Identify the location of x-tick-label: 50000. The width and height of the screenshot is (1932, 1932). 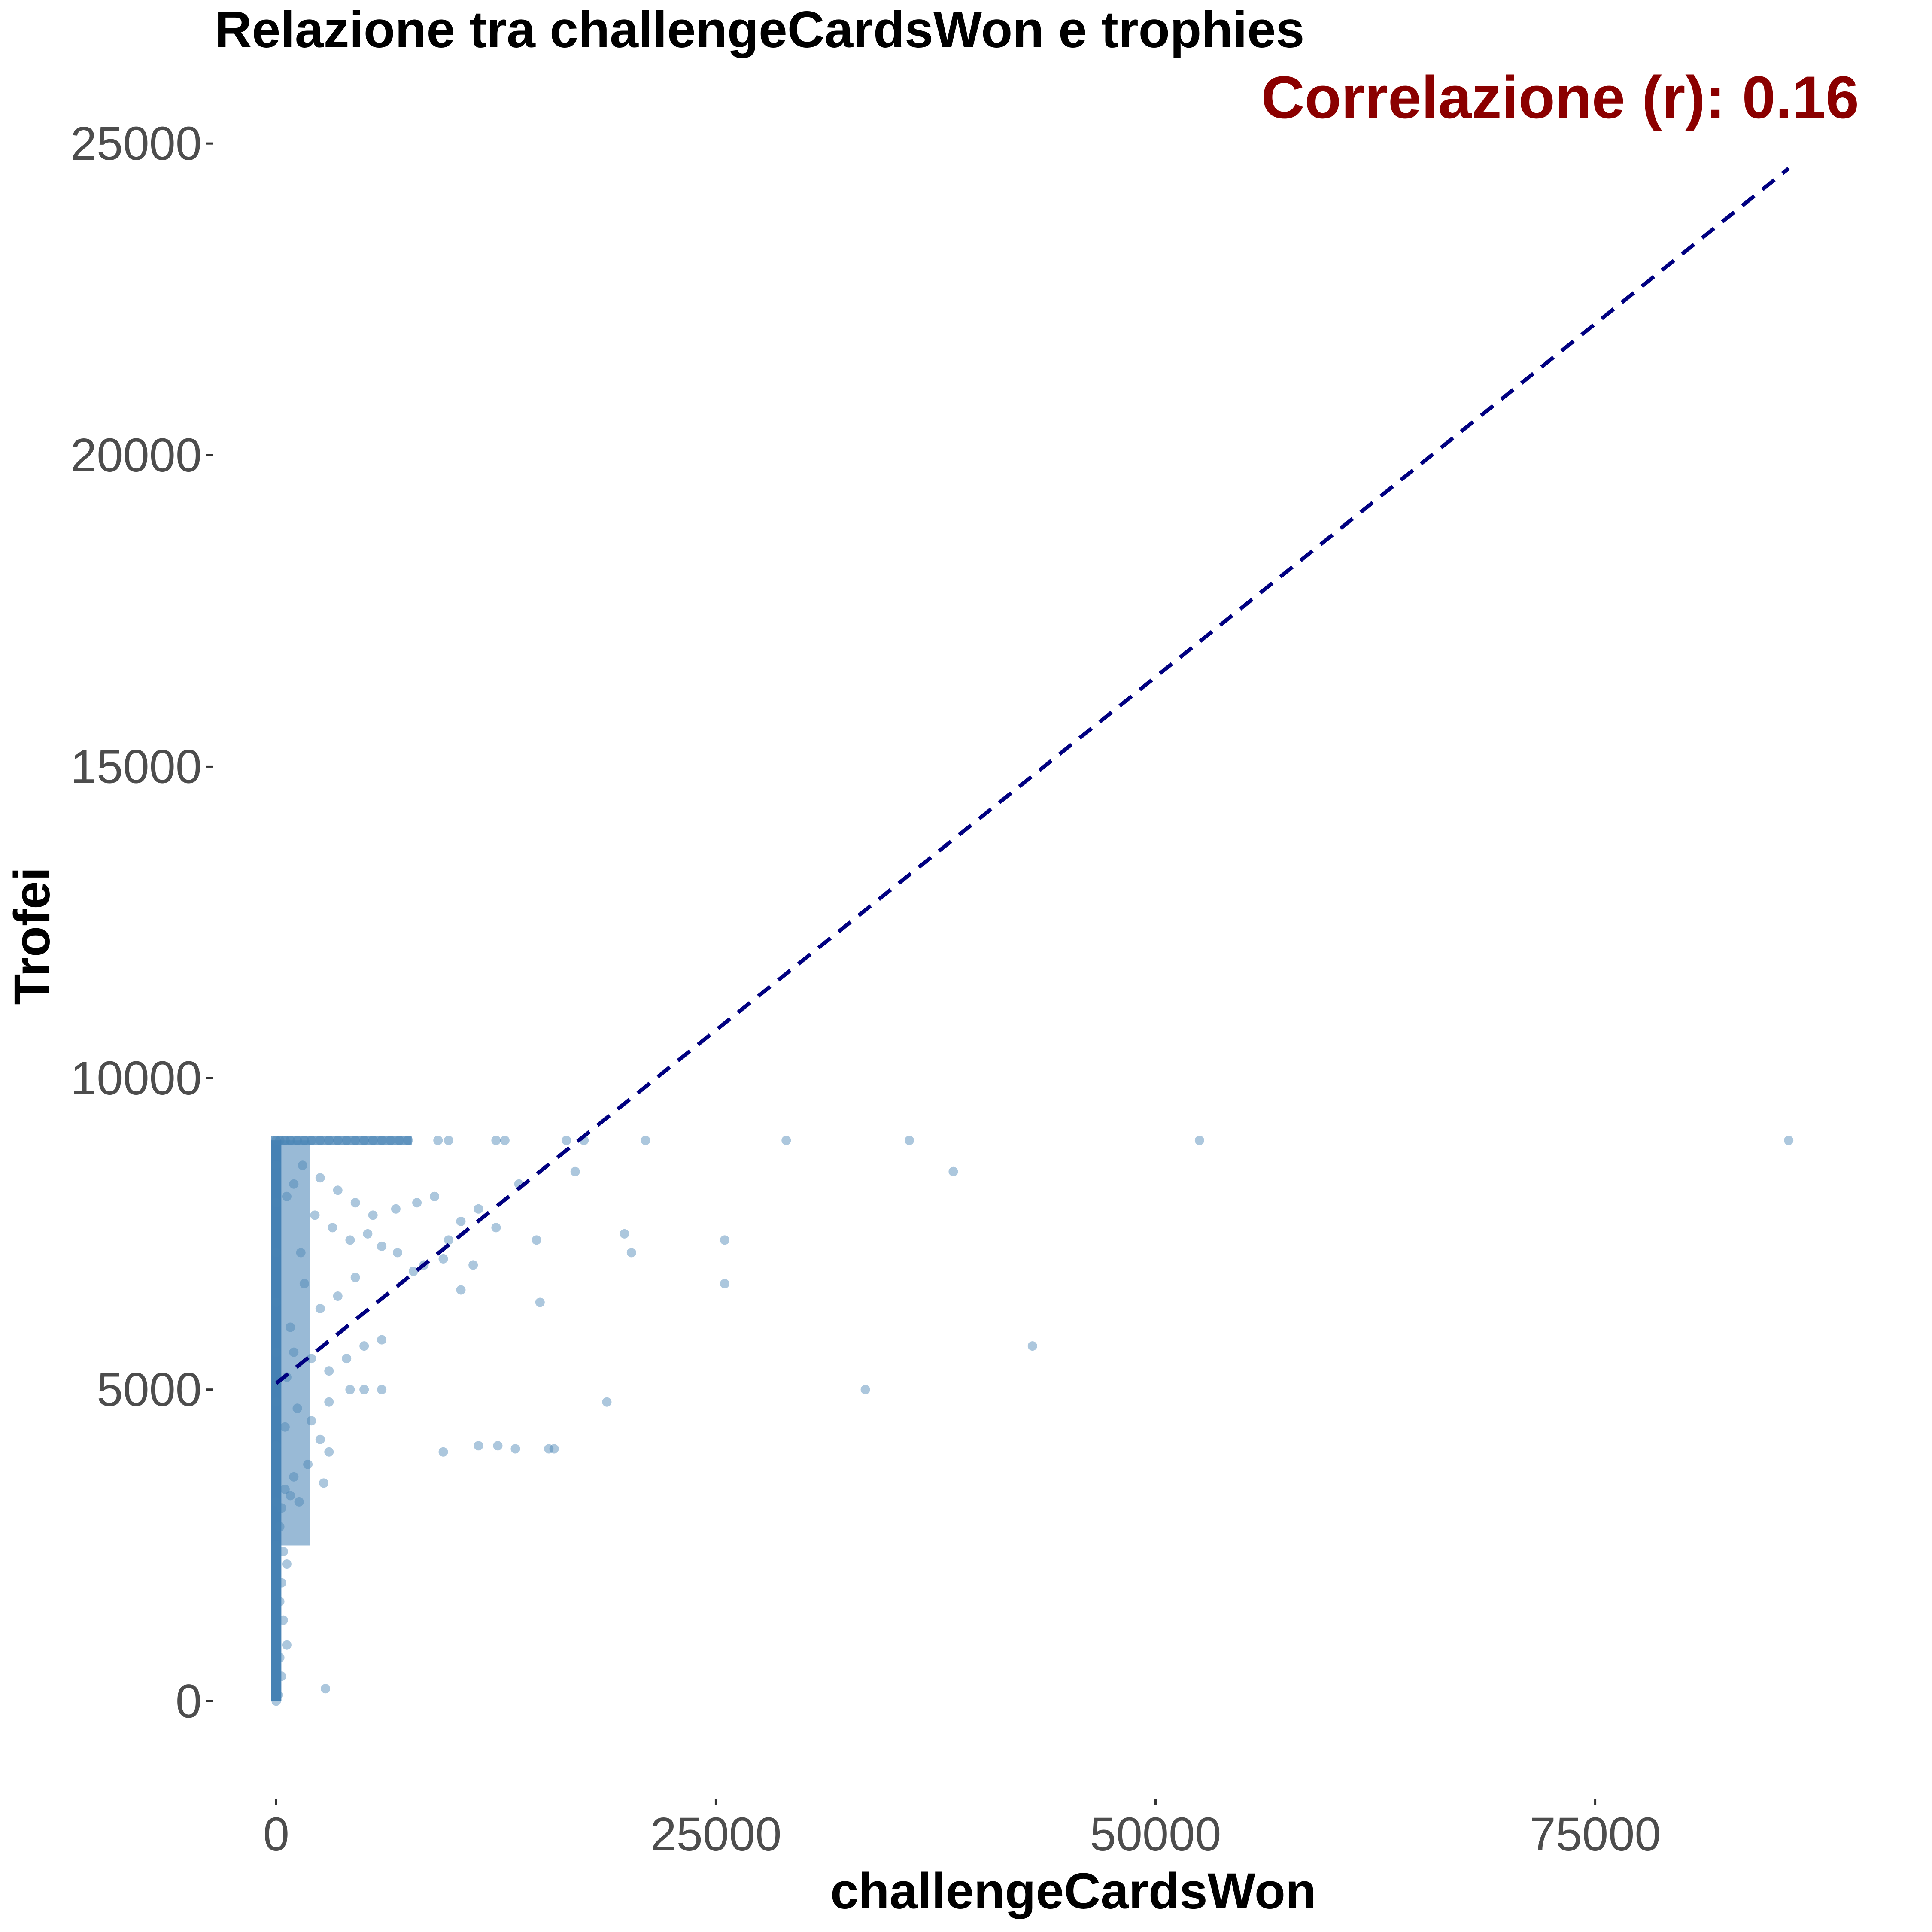
(1155, 1835).